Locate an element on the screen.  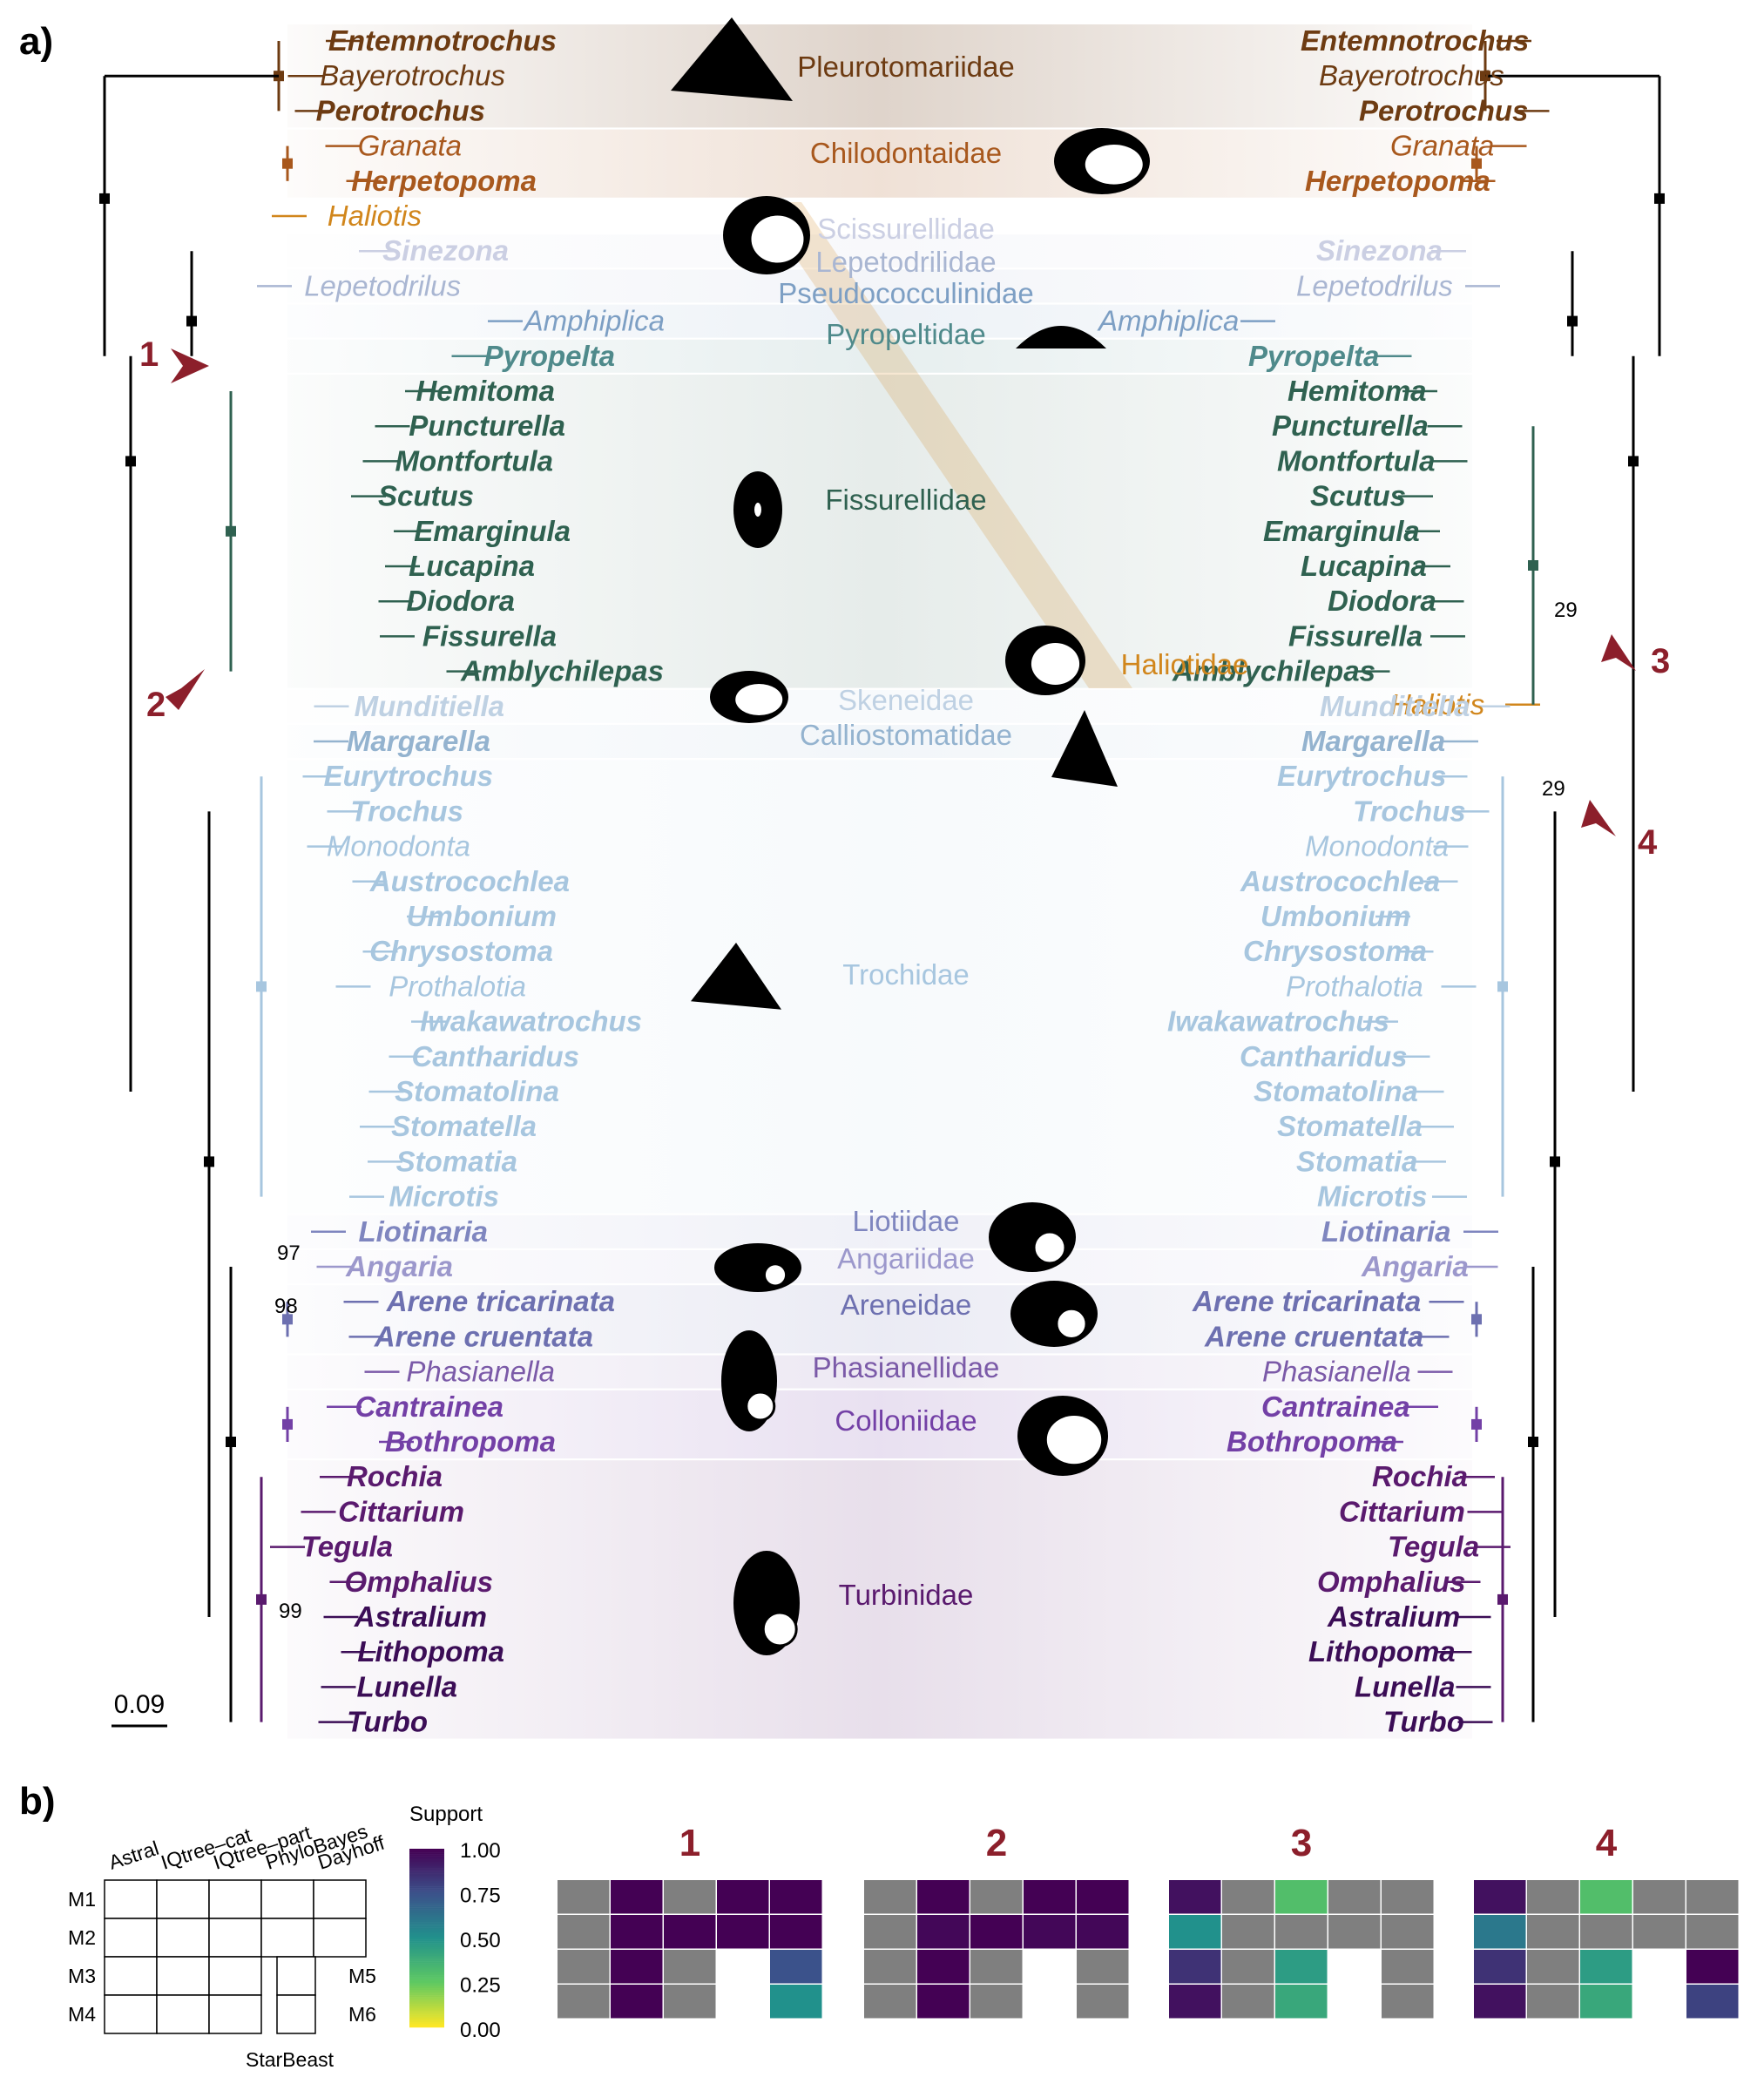
left-taxon-label: Microtis is located at coordinates (444, 1197).